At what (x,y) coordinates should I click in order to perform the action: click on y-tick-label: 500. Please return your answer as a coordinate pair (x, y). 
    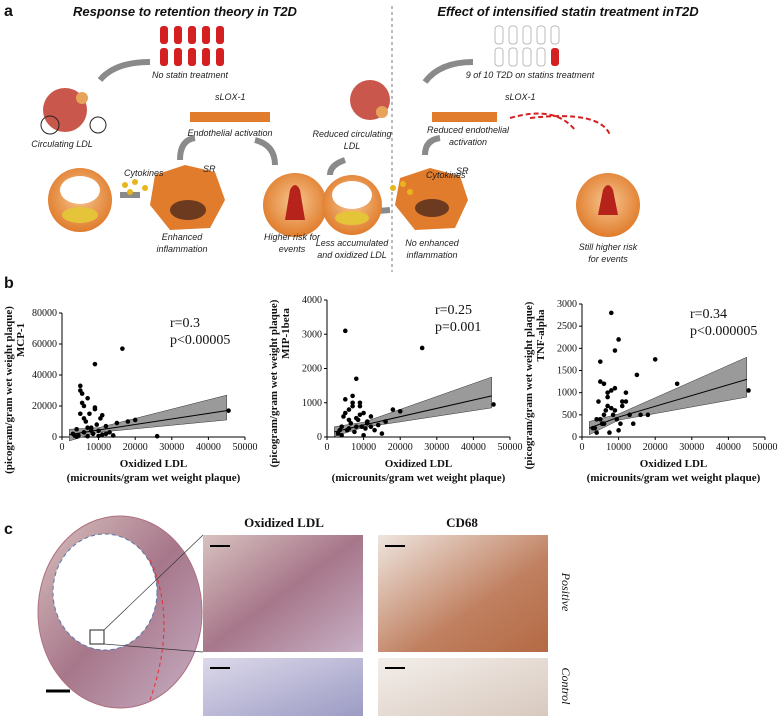
    Looking at the image, I should click on (569, 415).